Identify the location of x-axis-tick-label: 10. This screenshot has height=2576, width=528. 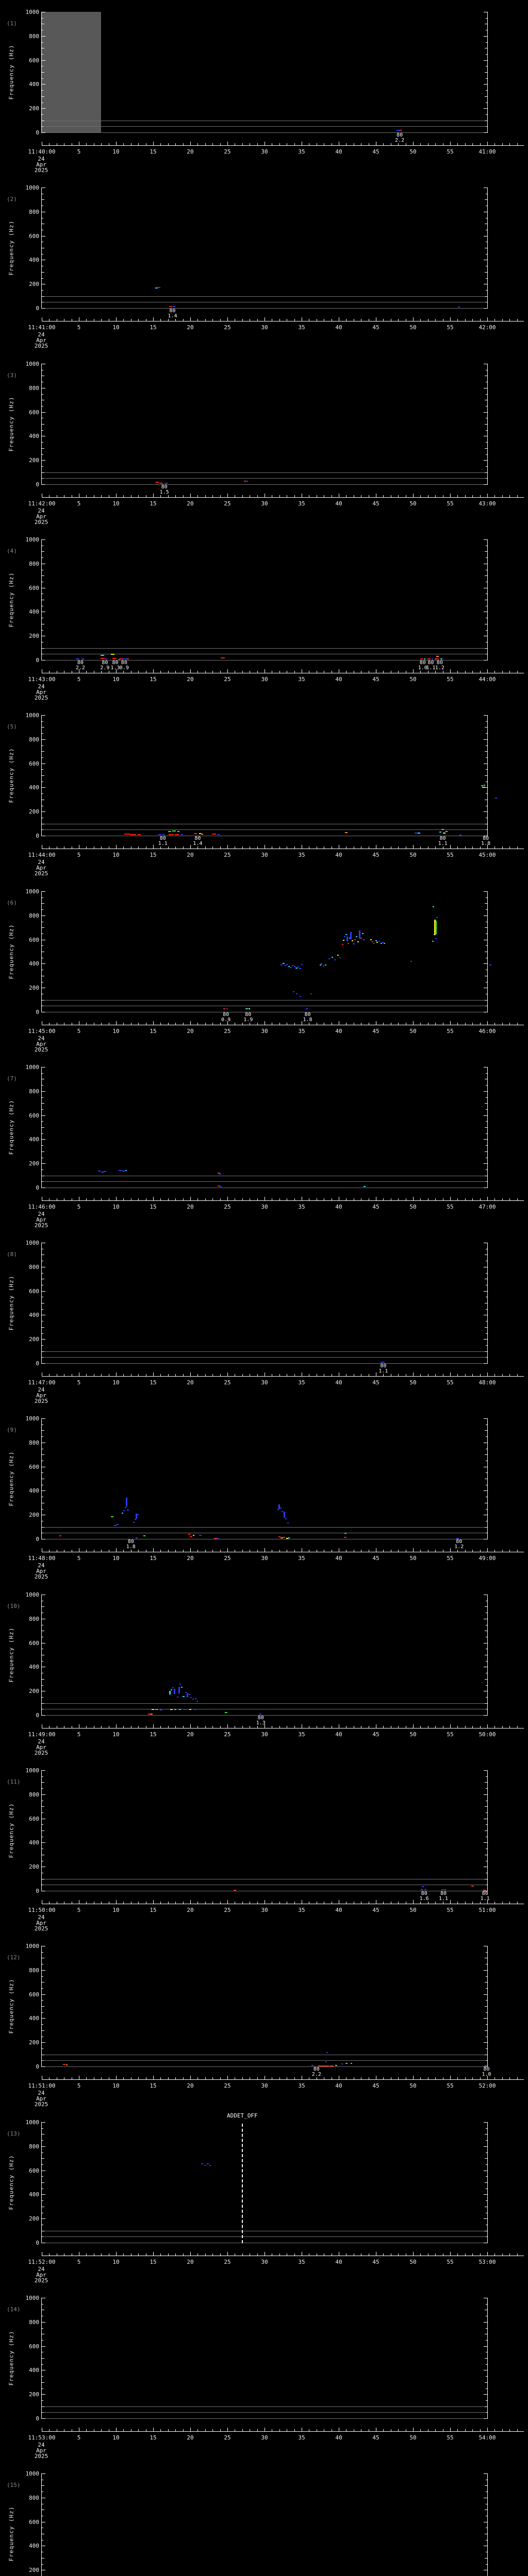
(116, 327).